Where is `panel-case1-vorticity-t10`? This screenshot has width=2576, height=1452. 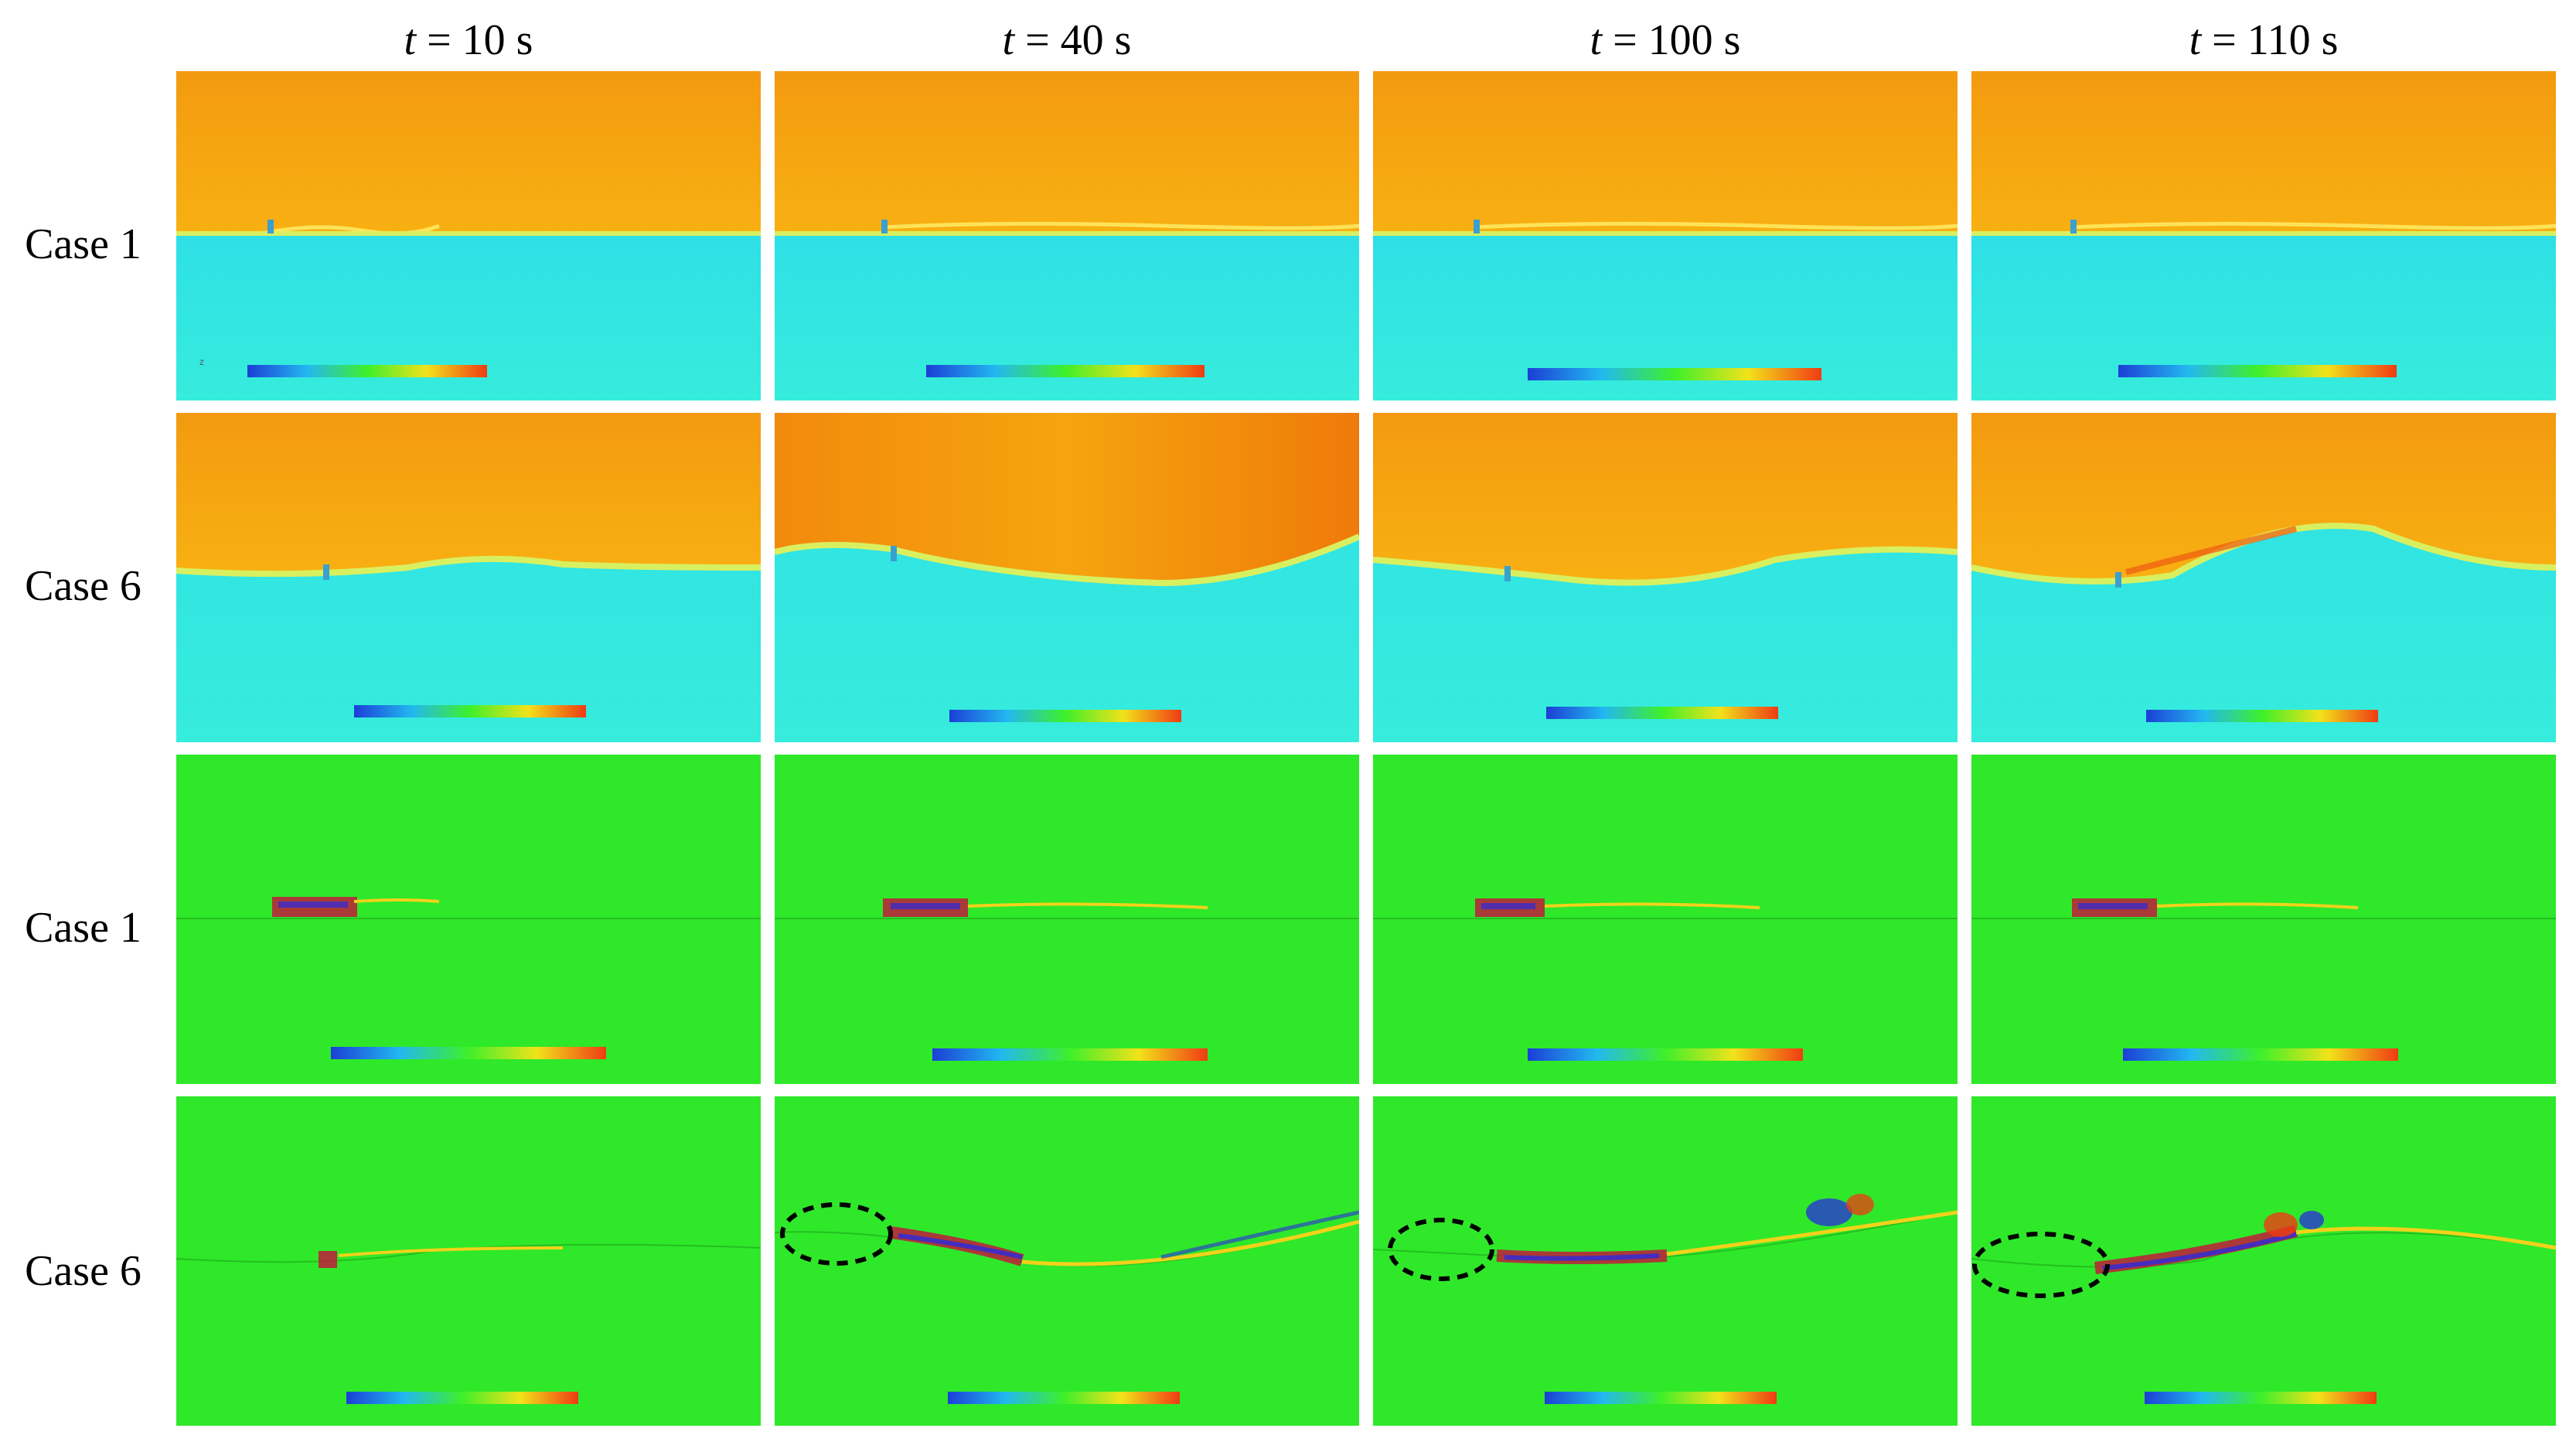
panel-case1-vorticity-t10 is located at coordinates (468, 919).